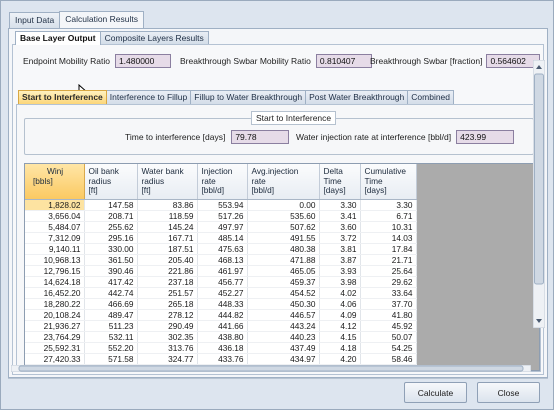 This screenshot has width=554, height=410. Describe the element at coordinates (111, 348) in the screenshot. I see `table-cell: 552.20` at that location.